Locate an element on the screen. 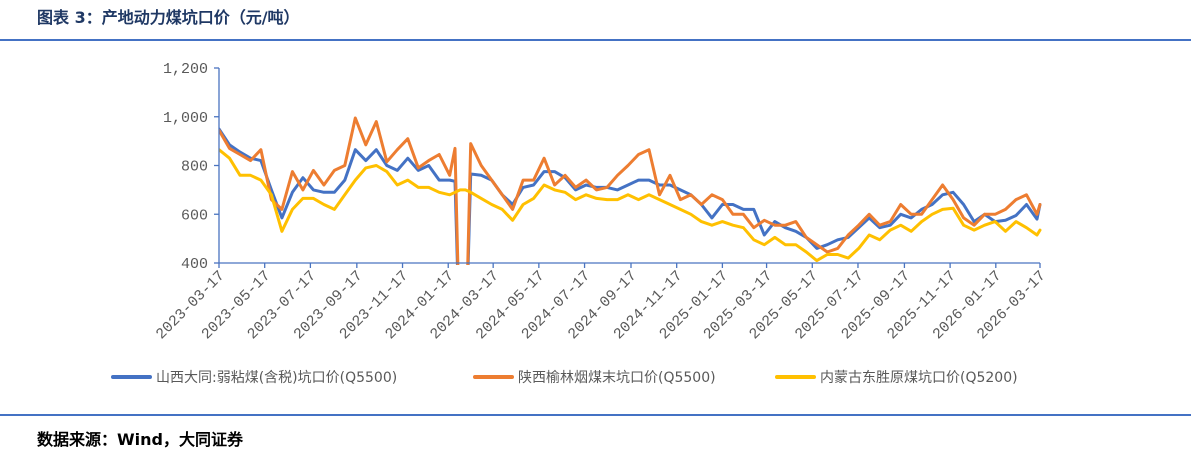  y-tick-label: 1,000 is located at coordinates (185, 118).